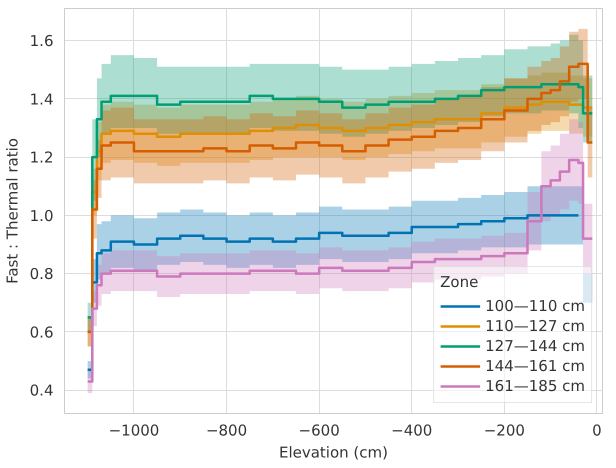 The height and width of the screenshot is (468, 616). I want to click on y-tick-label: 0.4, so click(42, 391).